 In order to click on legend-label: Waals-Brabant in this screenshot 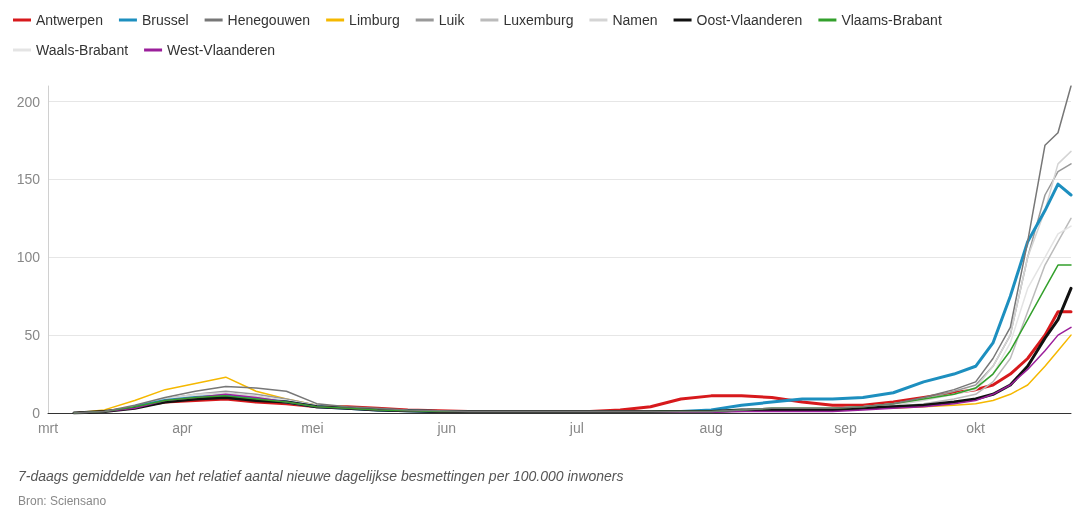, I will do `click(82, 50)`.